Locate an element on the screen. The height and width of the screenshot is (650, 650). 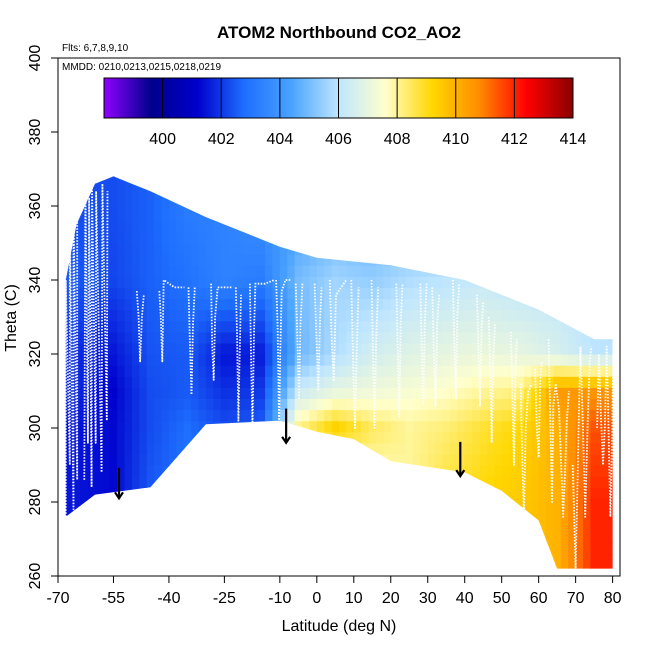
x-axis: -70 -55 -40 -25 -10 0 10 20 30 40 50 60 70 80 is located at coordinates (334, 591).